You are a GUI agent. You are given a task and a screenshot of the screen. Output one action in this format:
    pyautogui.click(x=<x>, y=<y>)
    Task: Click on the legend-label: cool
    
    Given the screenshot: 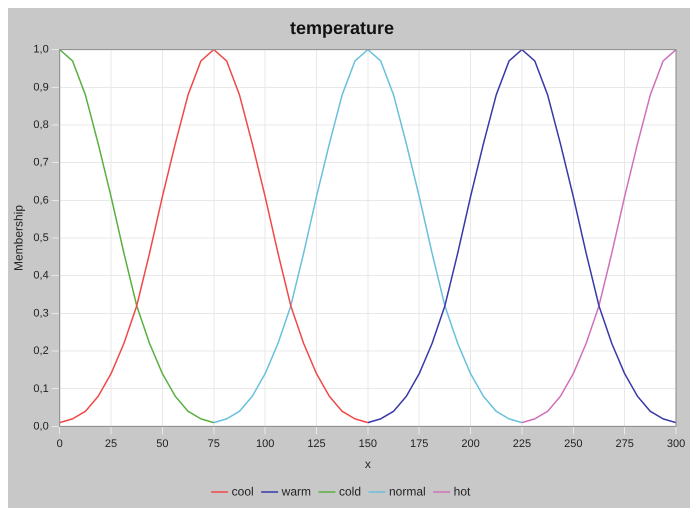 What is the action you would take?
    pyautogui.click(x=243, y=491)
    